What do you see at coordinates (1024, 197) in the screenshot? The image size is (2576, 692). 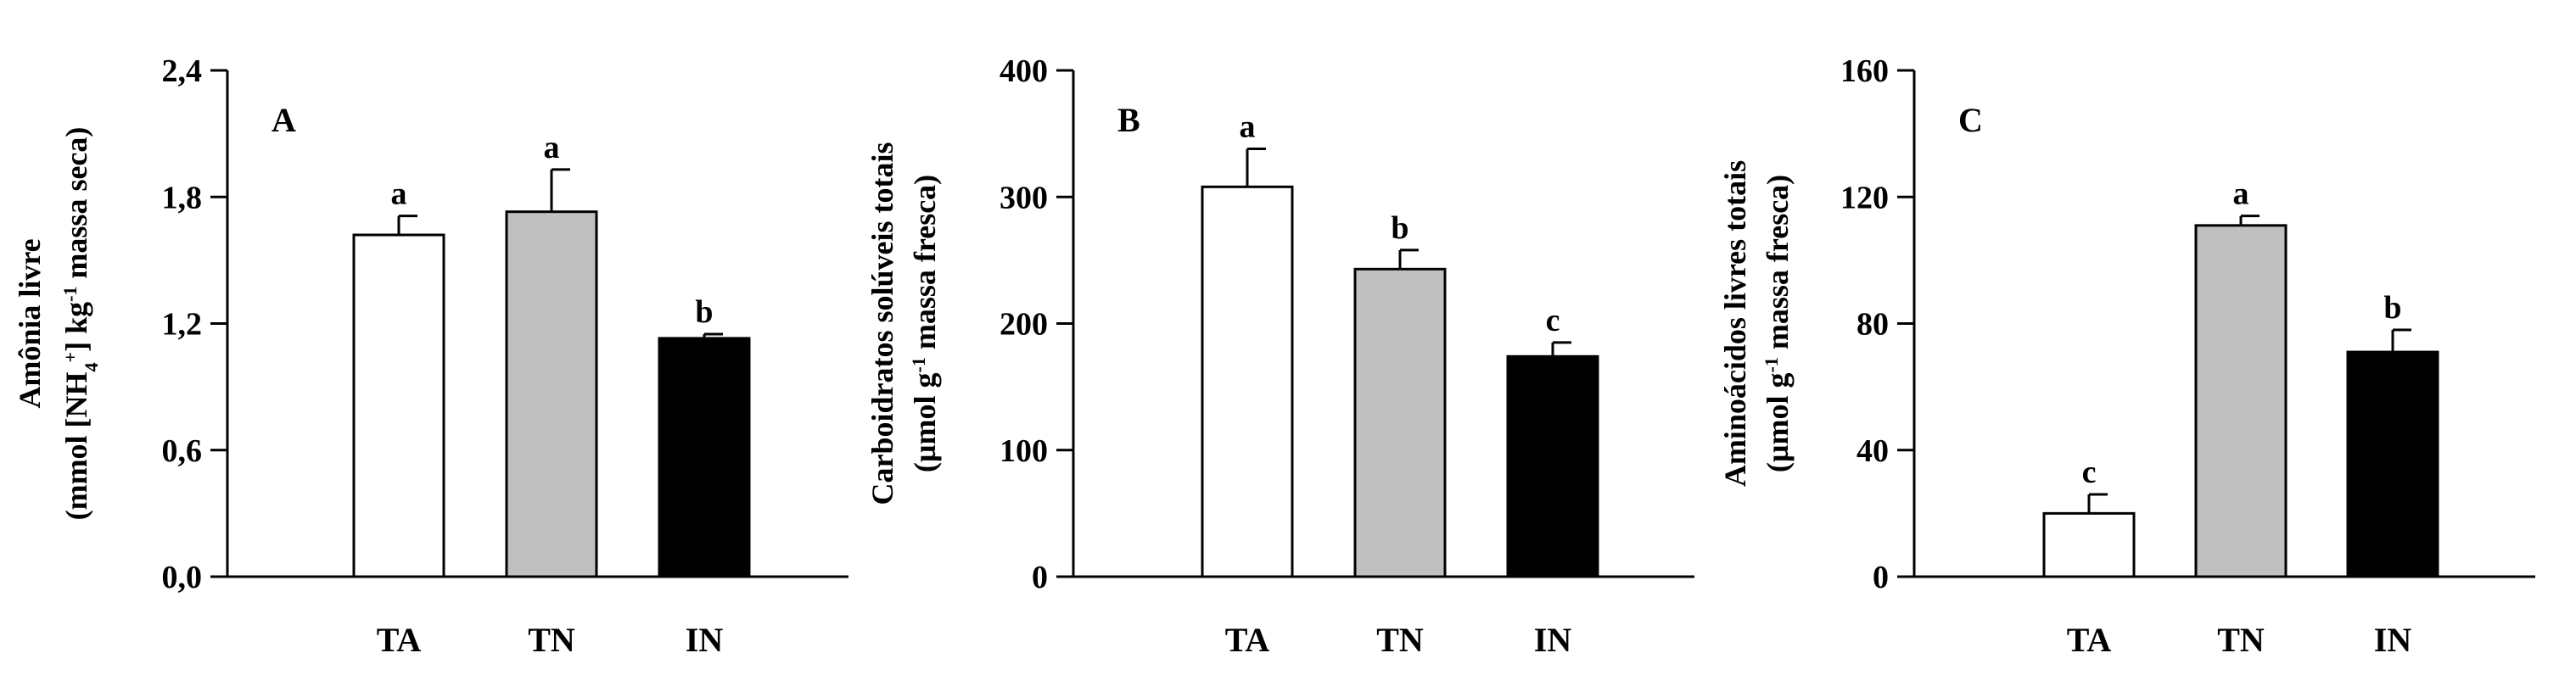 I see `y-tick-label: 300` at bounding box center [1024, 197].